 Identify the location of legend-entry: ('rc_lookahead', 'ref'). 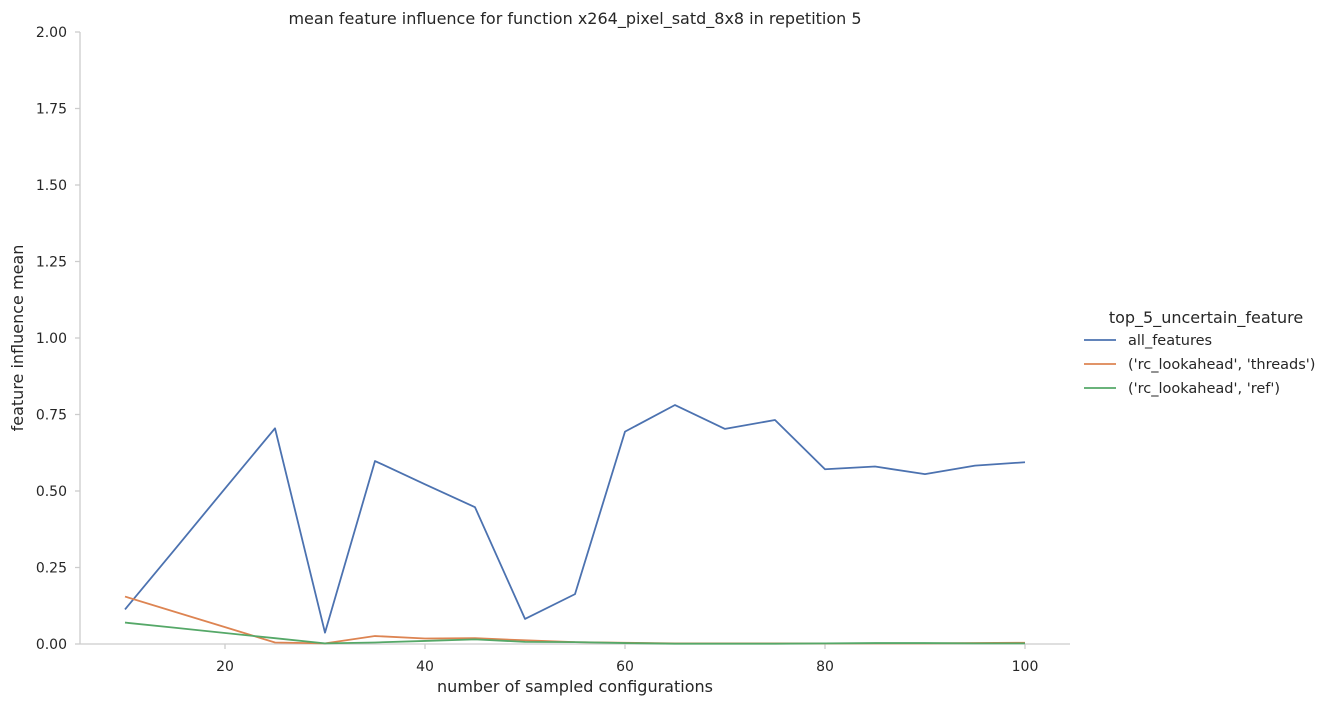
(1204, 389).